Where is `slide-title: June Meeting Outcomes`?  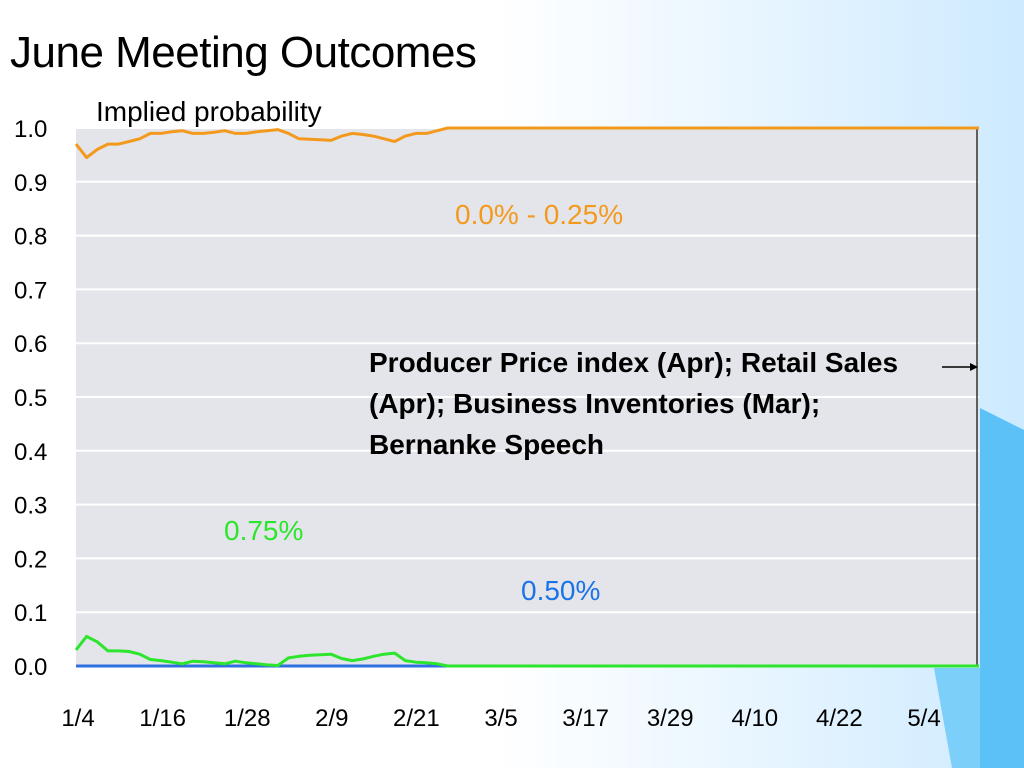 slide-title: June Meeting Outcomes is located at coordinates (243, 52).